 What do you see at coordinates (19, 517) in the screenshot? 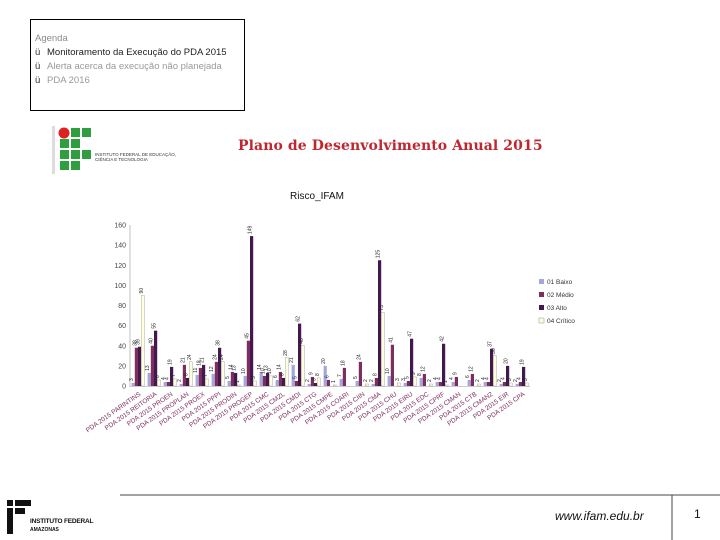
I see `footer-logo-icon` at bounding box center [19, 517].